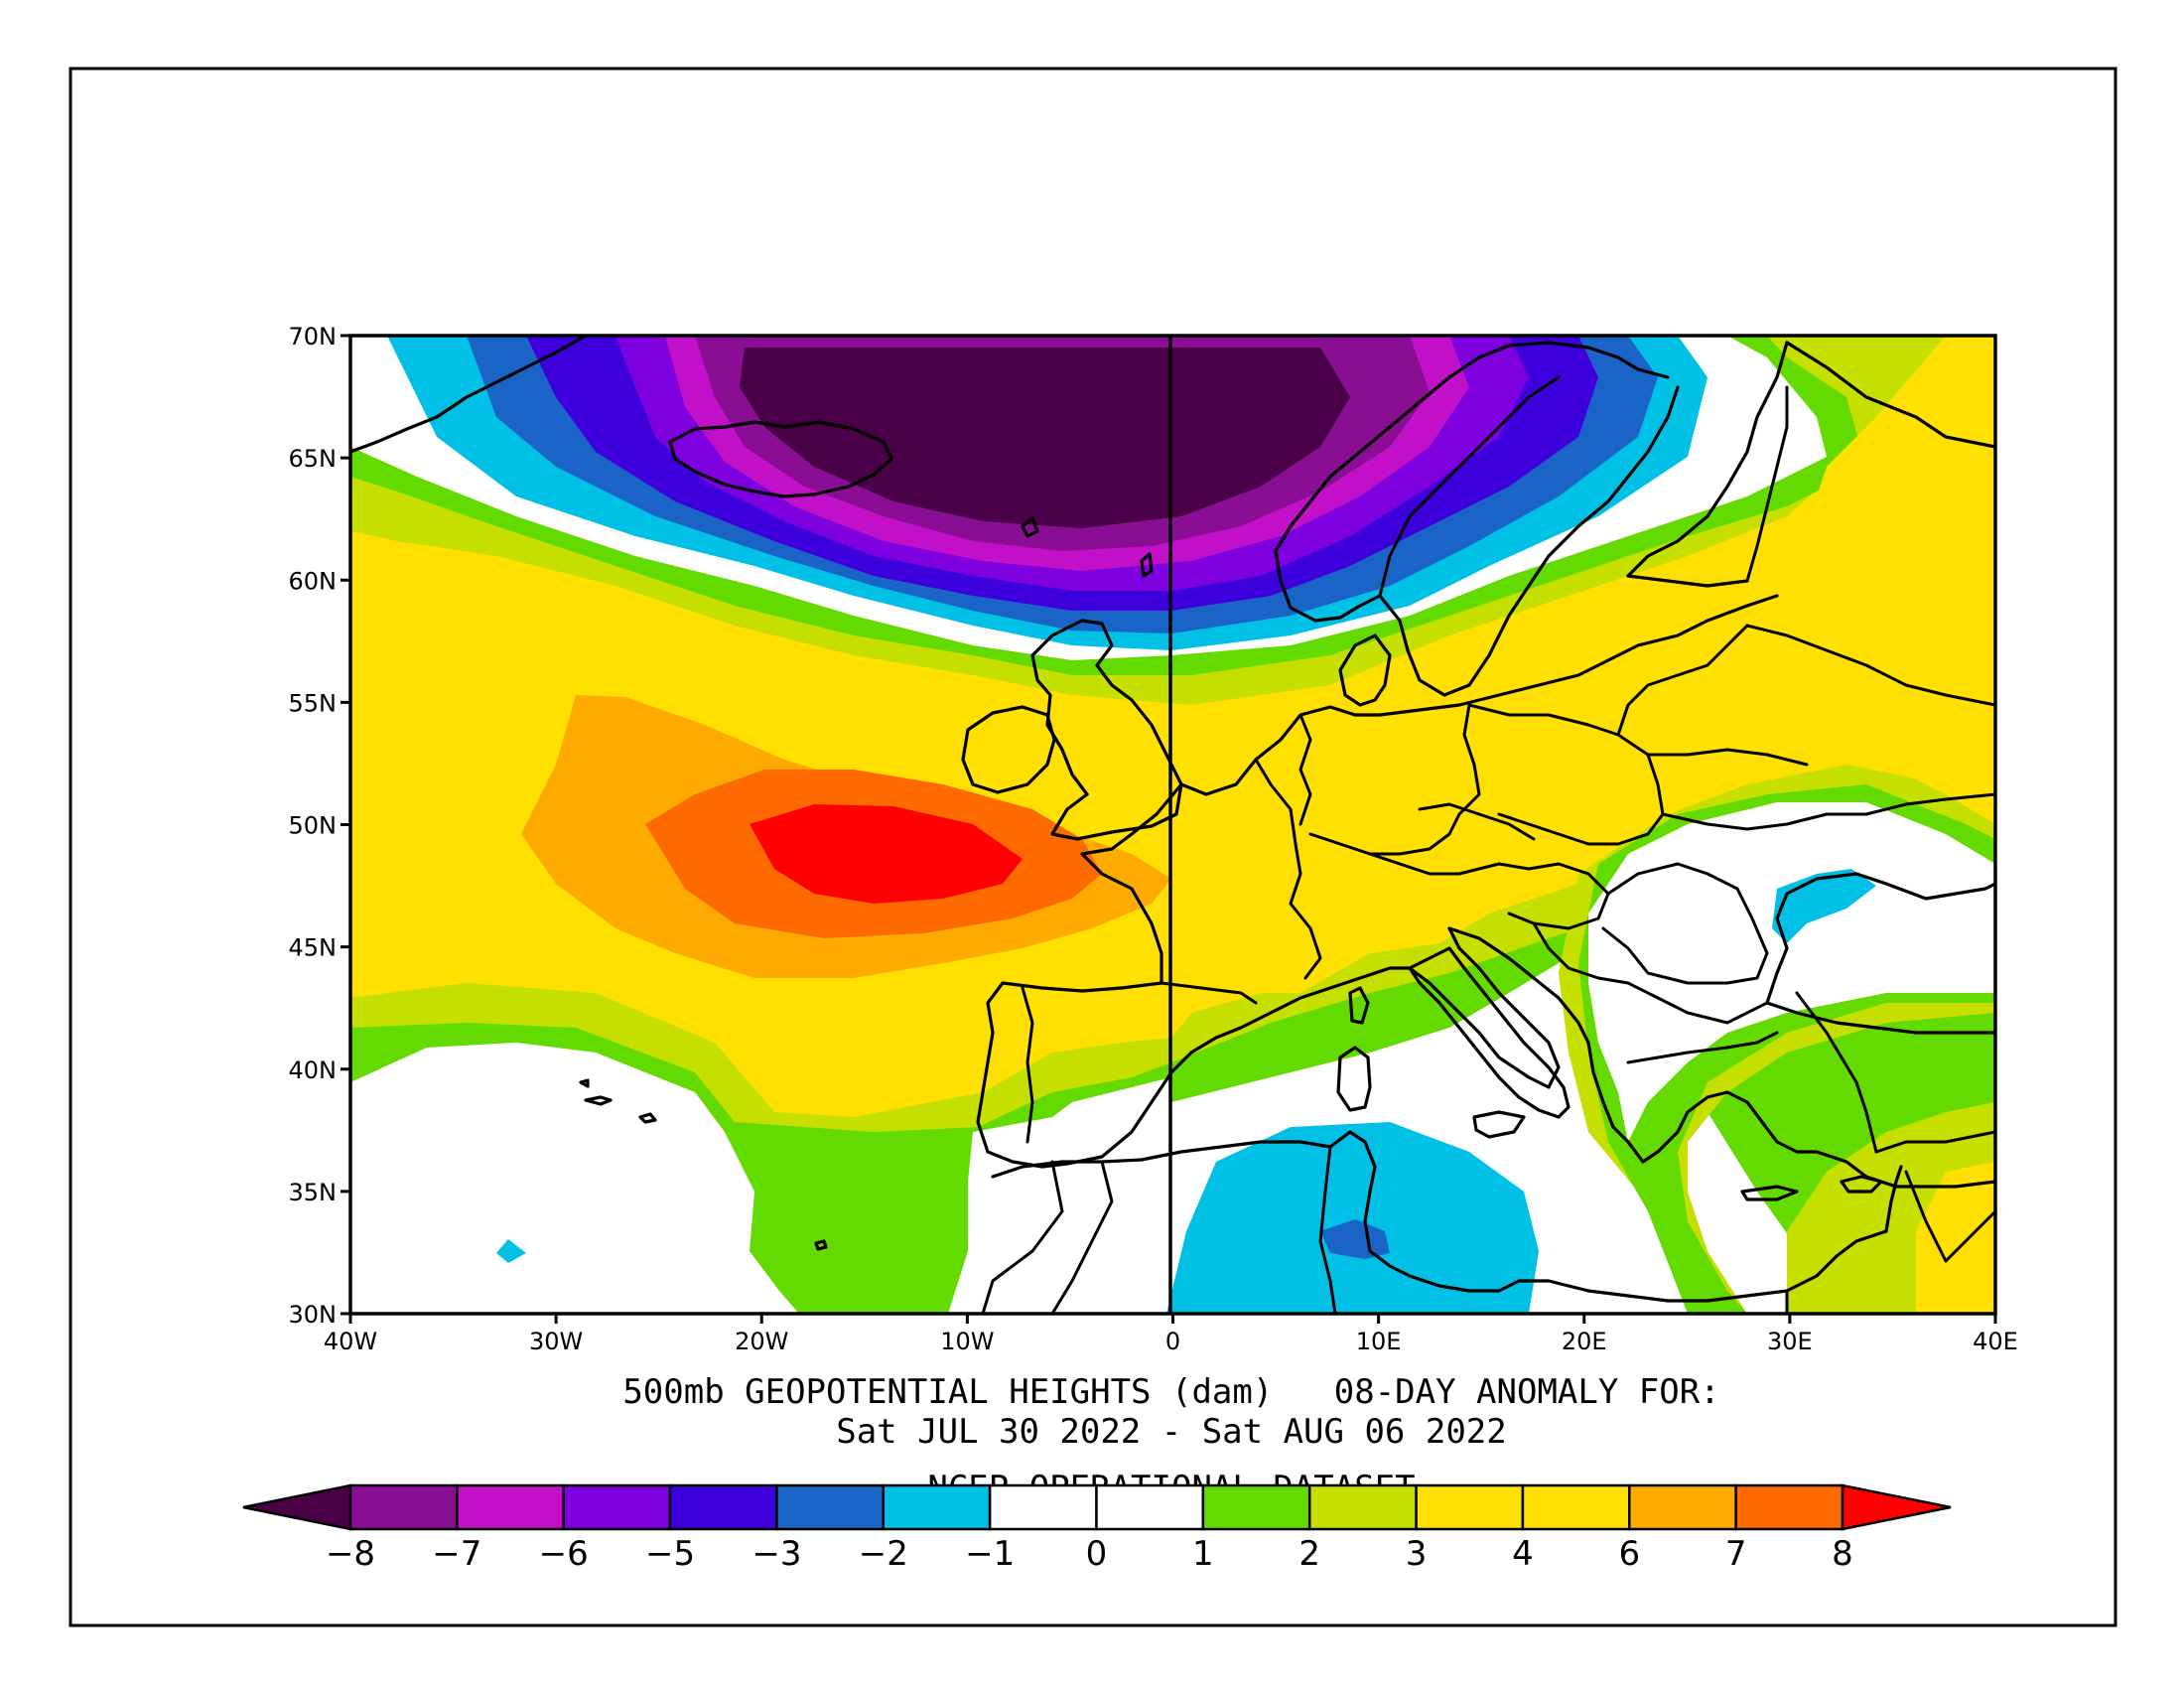  What do you see at coordinates (1896, 1507) in the screenshot?
I see `colorbar-end-high` at bounding box center [1896, 1507].